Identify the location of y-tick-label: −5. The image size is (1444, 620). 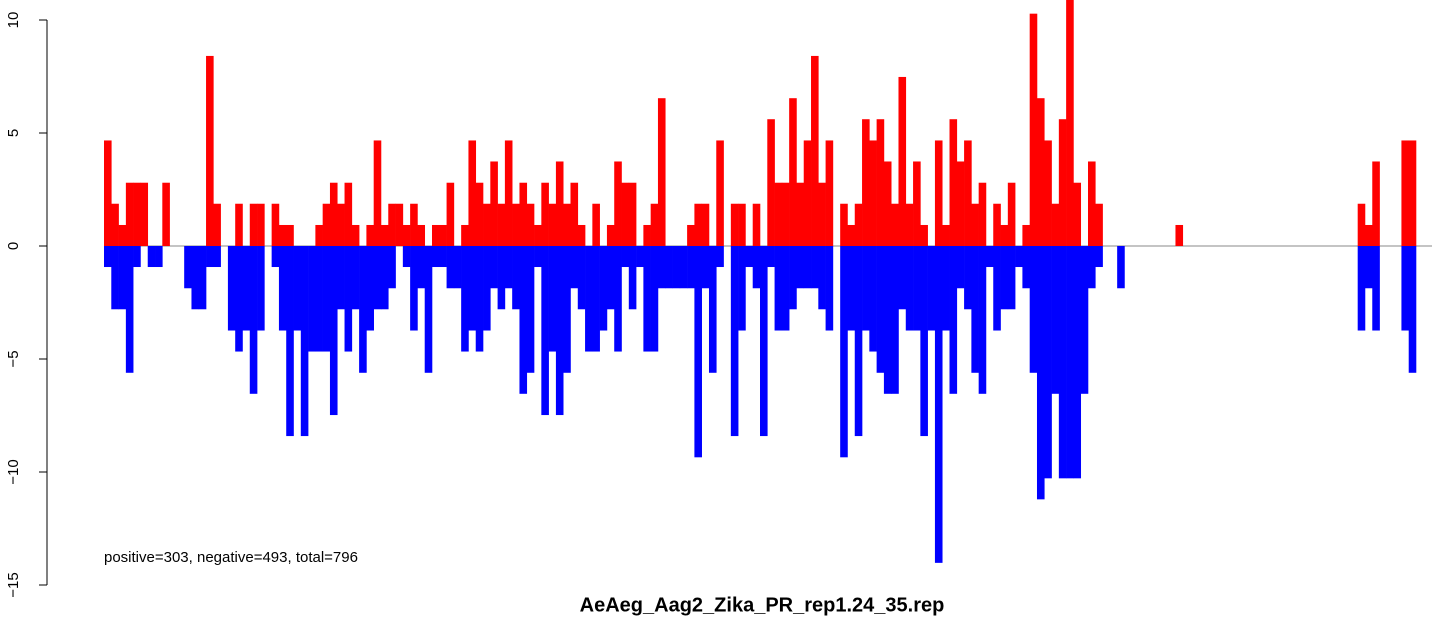
(13, 358).